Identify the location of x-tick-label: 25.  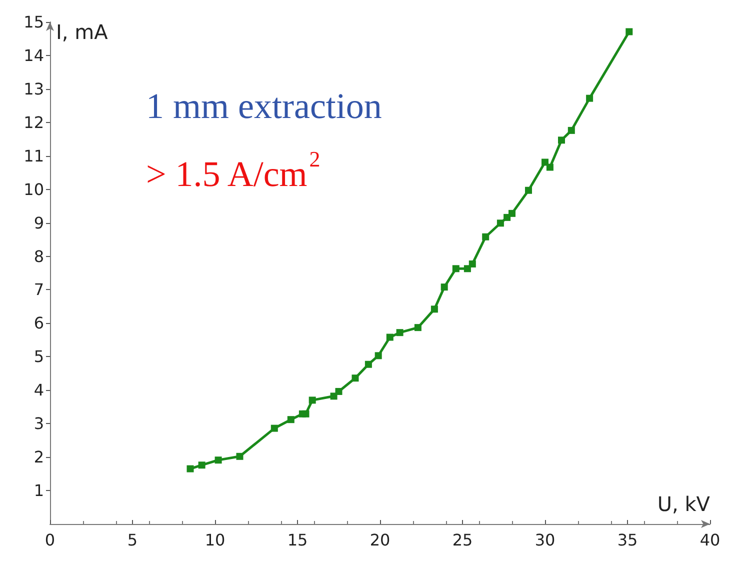
(462, 540).